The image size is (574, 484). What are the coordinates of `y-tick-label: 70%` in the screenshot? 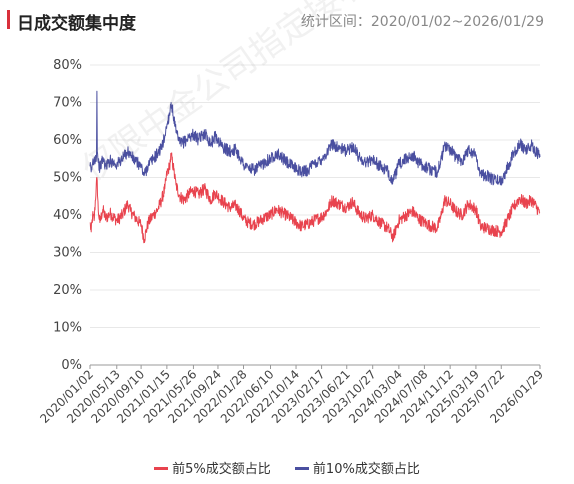 It's located at (67, 103).